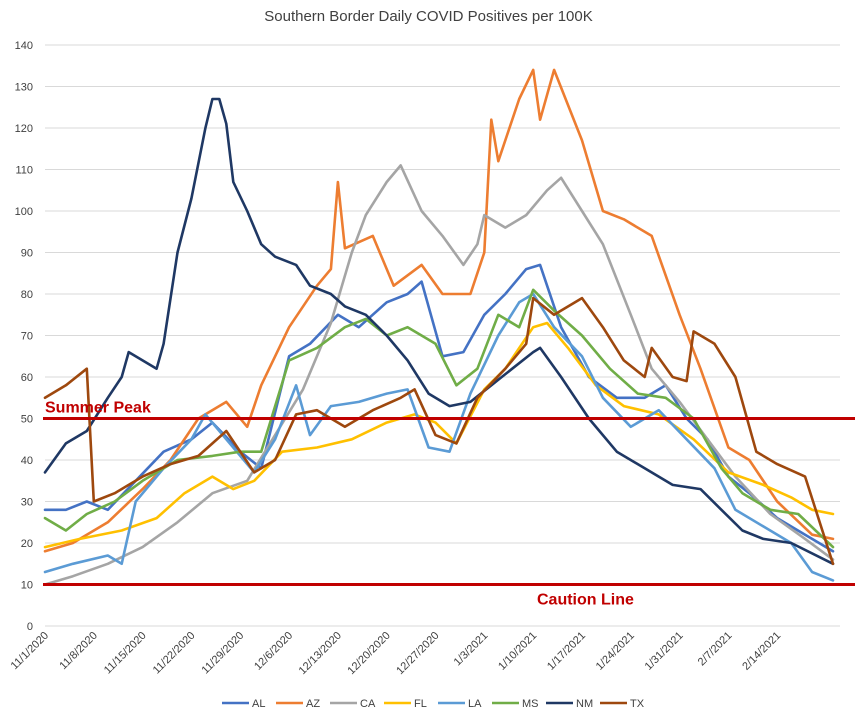 The image size is (857, 720). I want to click on legend-label-az: AZ, so click(313, 704).